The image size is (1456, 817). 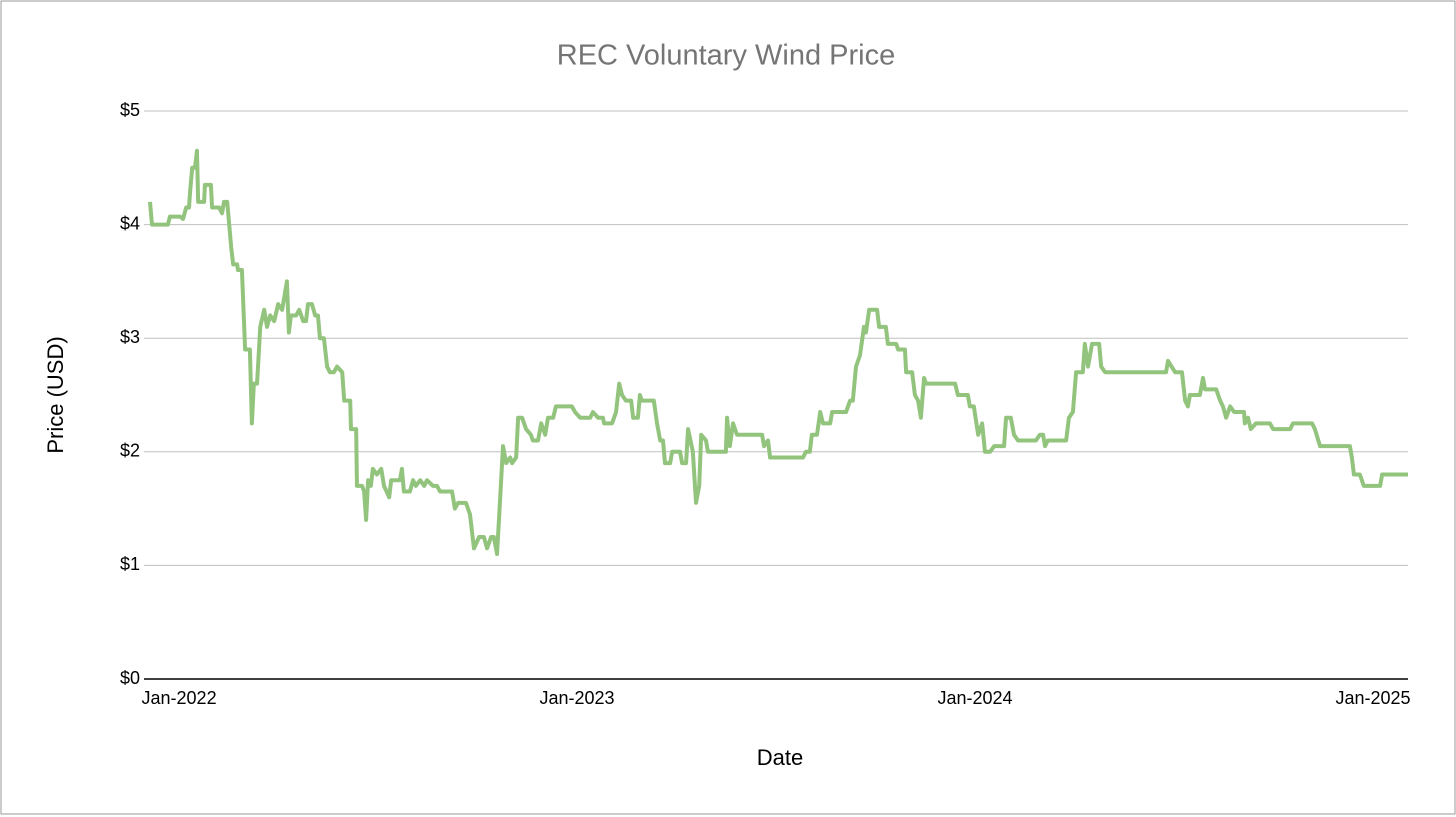 What do you see at coordinates (576, 698) in the screenshot?
I see `x-tick-label: Jan-2023` at bounding box center [576, 698].